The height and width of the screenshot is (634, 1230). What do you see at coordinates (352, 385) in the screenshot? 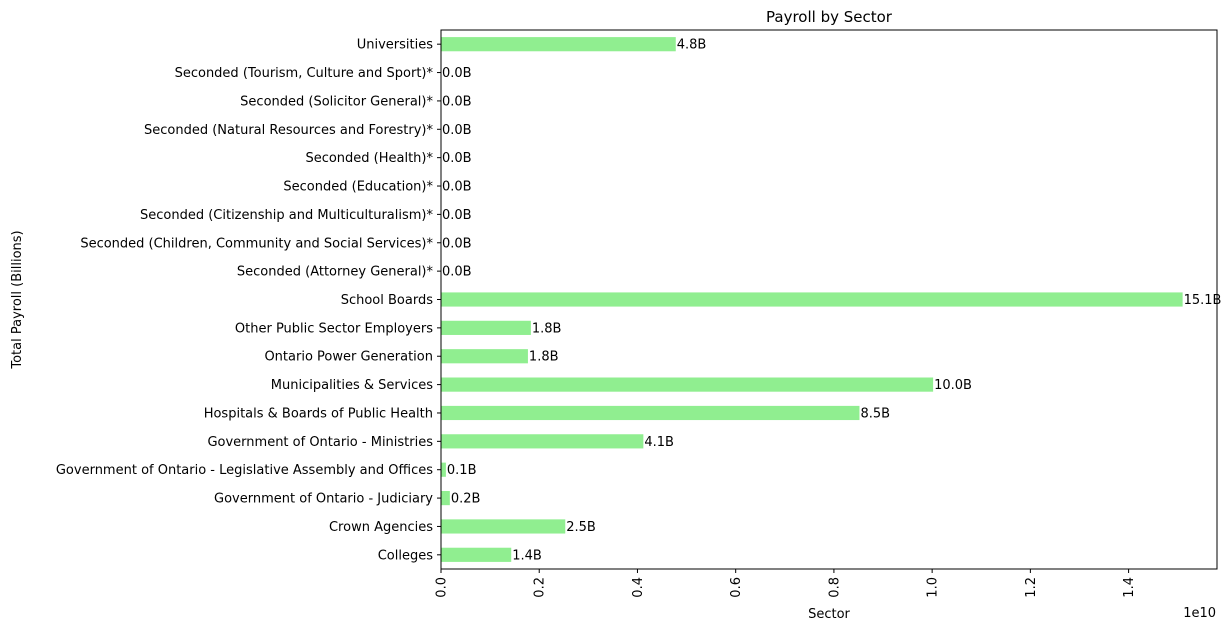
I see `y-tick-label: Municipalities & Services` at bounding box center [352, 385].